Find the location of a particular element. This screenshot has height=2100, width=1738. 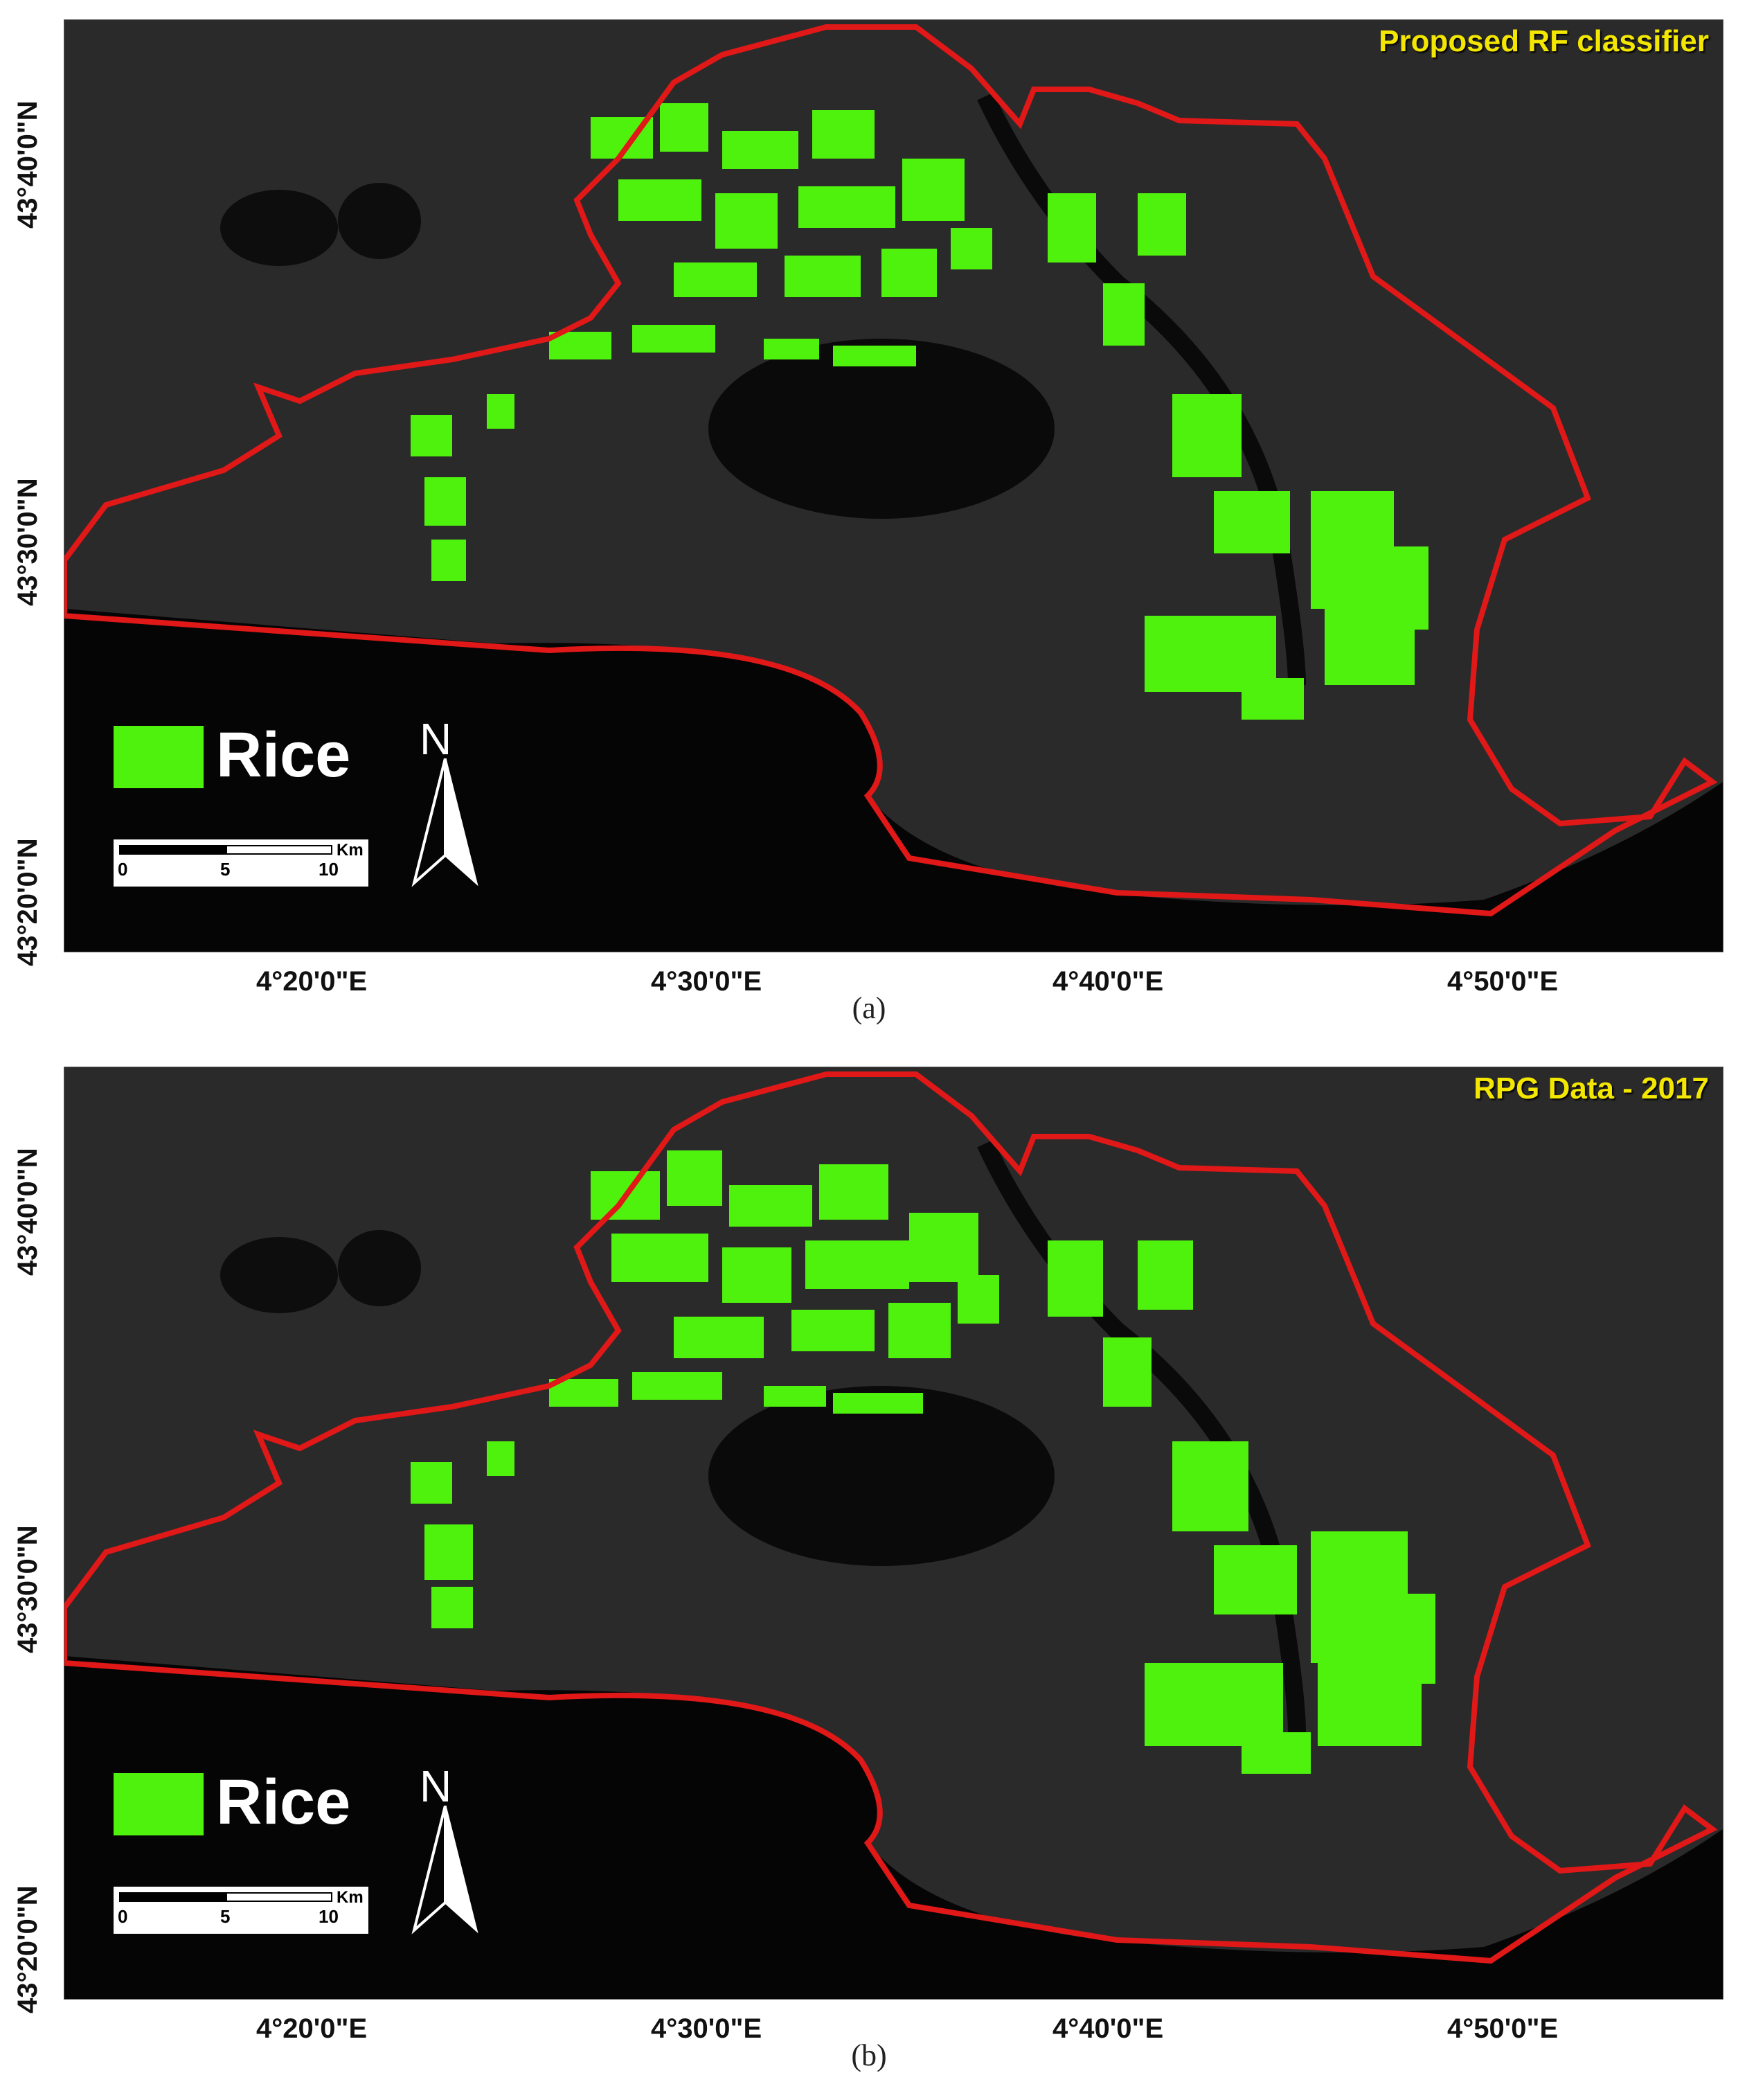

map-title: Proposed RF classifier is located at coordinates (1544, 41).